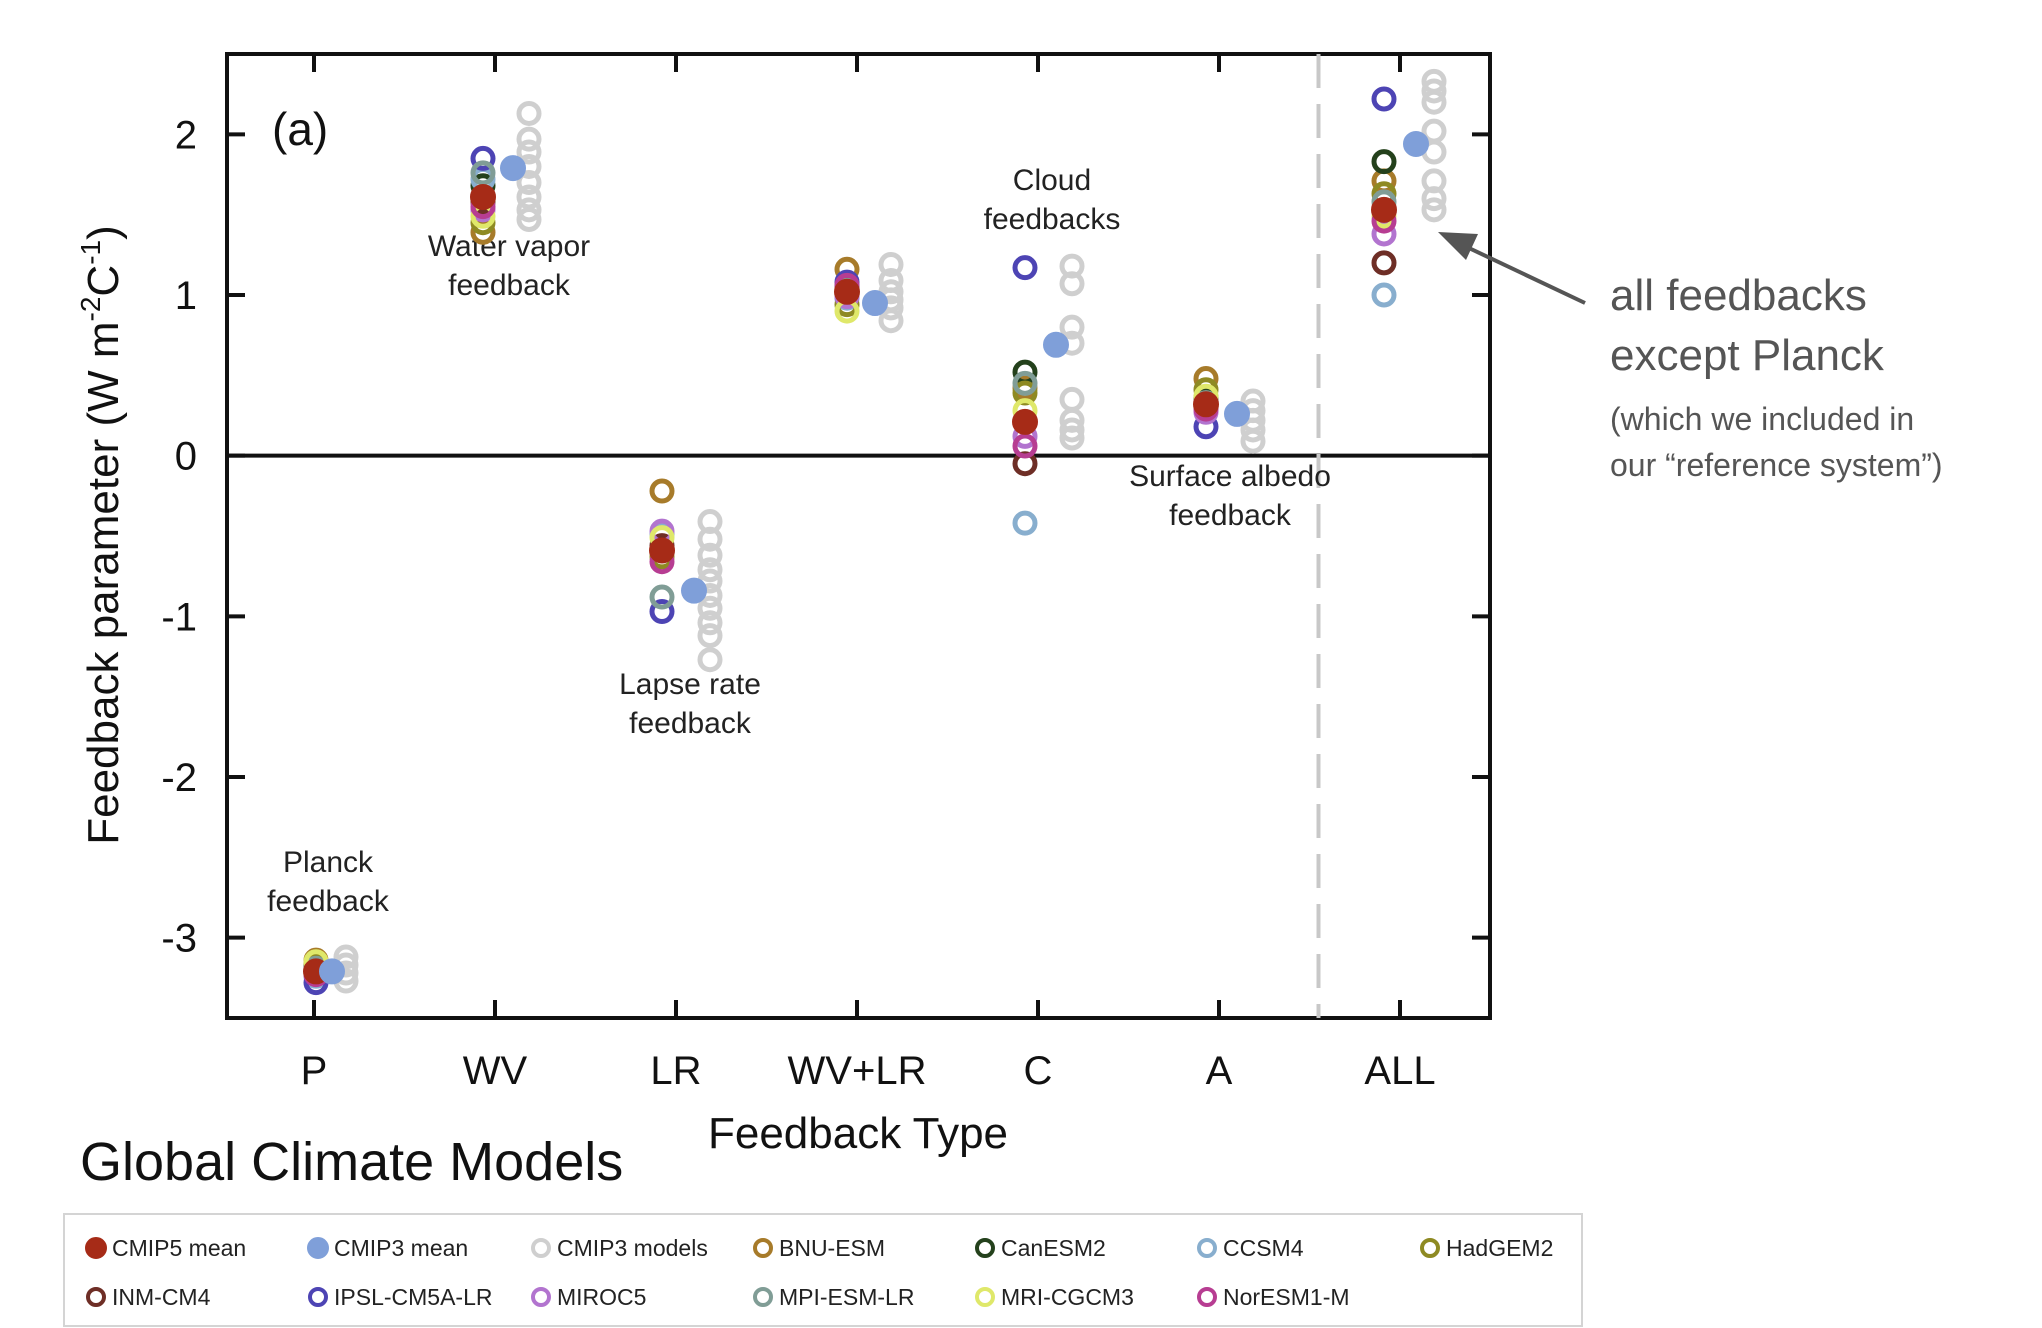 The image size is (2042, 1328). Describe the element at coordinates (857, 1071) in the screenshot. I see `x-tick-label: WV+LR` at that location.